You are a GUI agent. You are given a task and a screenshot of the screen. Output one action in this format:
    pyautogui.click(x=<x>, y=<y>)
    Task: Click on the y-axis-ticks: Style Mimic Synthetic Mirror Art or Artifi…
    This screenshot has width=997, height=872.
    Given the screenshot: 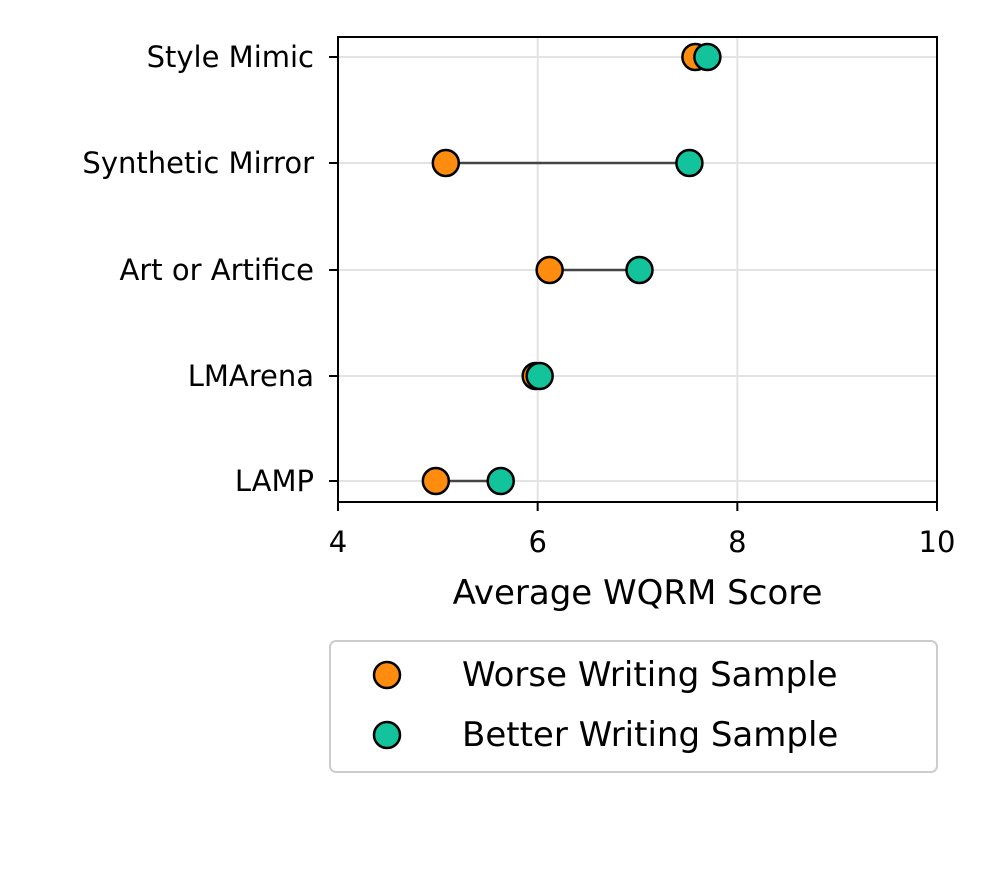 What is the action you would take?
    pyautogui.click(x=210, y=269)
    